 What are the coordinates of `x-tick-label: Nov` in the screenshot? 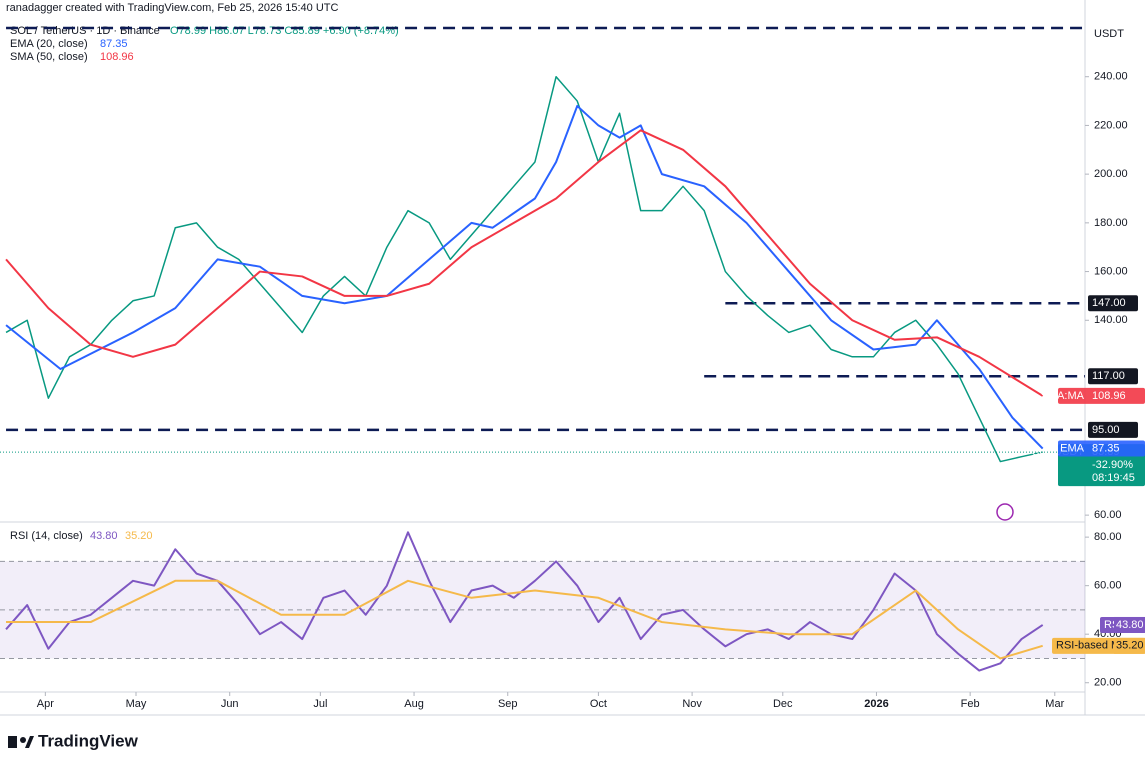 It's located at (692, 704).